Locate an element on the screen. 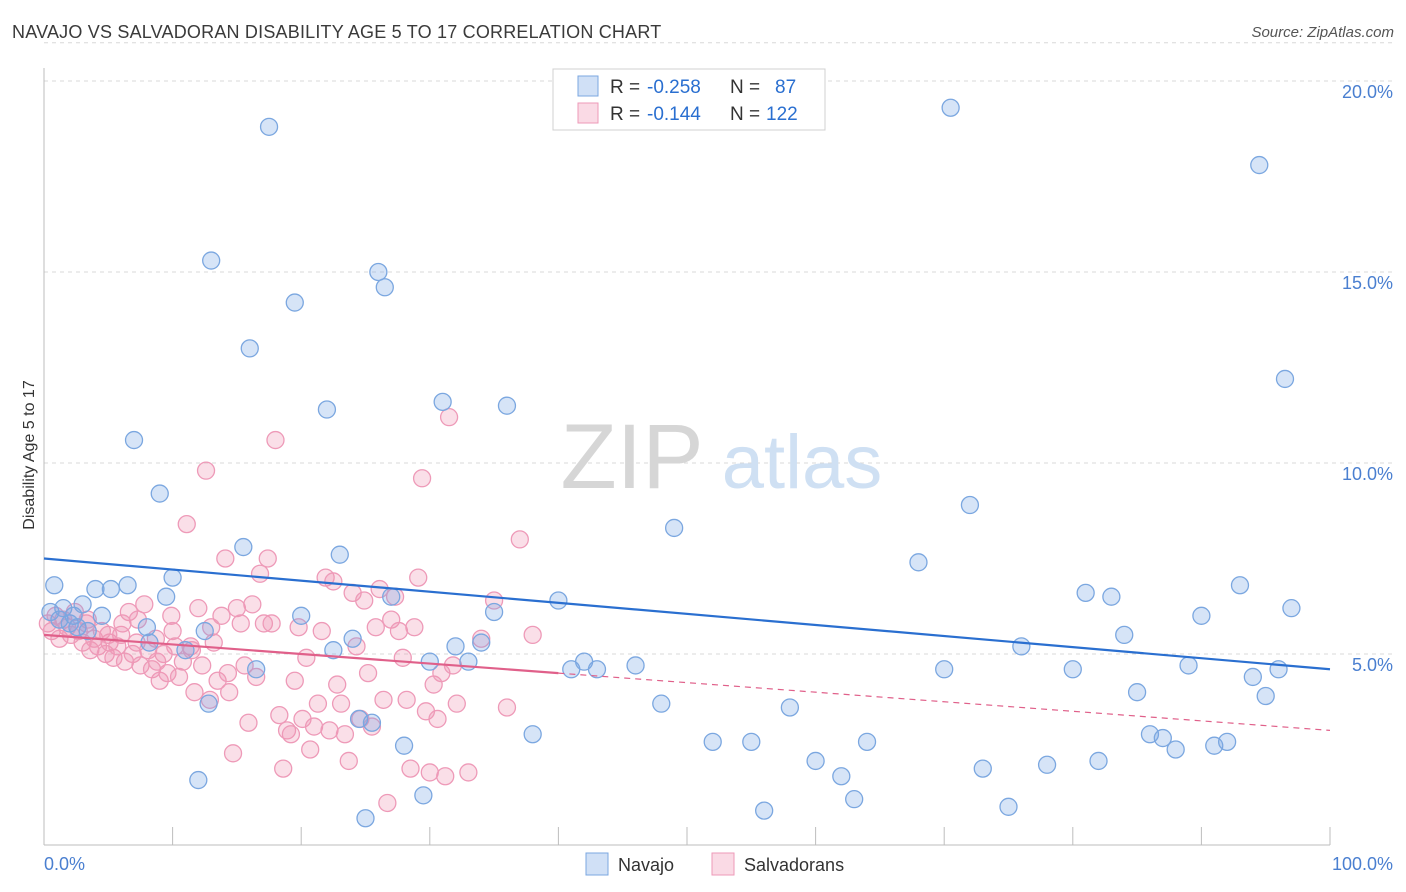 The width and height of the screenshot is (1406, 892). salvadorans-n-value: 122 is located at coordinates (782, 114).